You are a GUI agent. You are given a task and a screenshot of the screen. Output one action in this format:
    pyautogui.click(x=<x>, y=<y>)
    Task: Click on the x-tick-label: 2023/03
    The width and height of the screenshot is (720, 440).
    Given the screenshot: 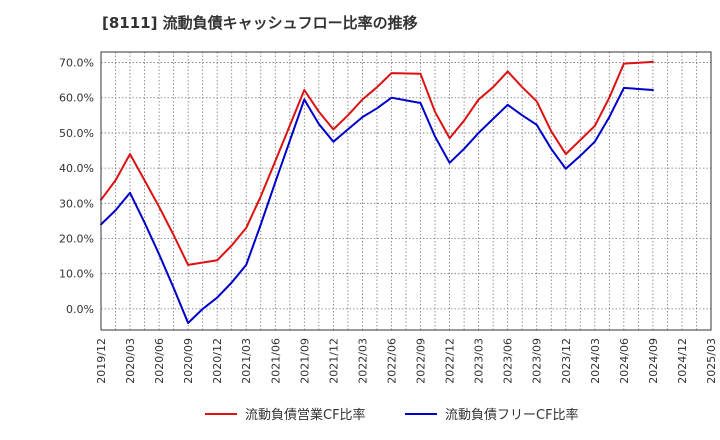 What is the action you would take?
    pyautogui.click(x=479, y=361)
    